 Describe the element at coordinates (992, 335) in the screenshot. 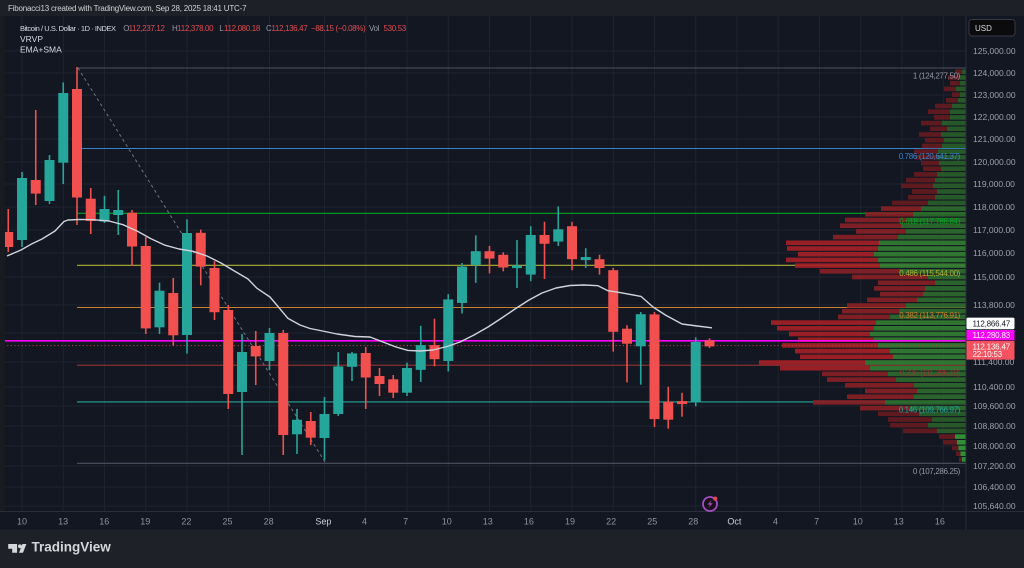

I see `svg-text: 112,280.83` at that location.